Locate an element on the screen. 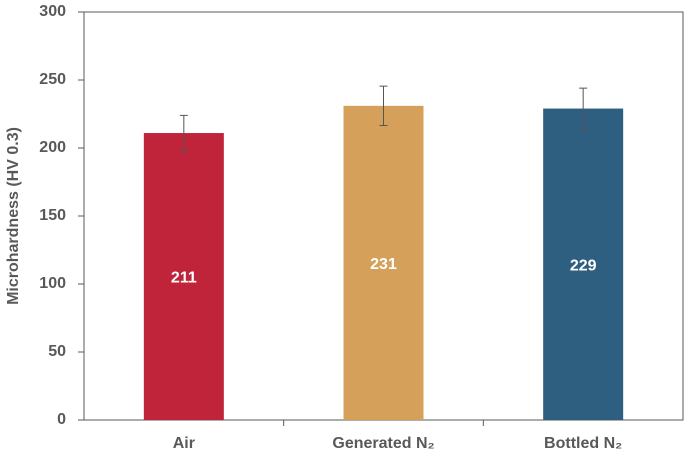 This screenshot has height=463, width=685. y-axis-title: Microhardness (HV 0.3) is located at coordinates (13, 216).